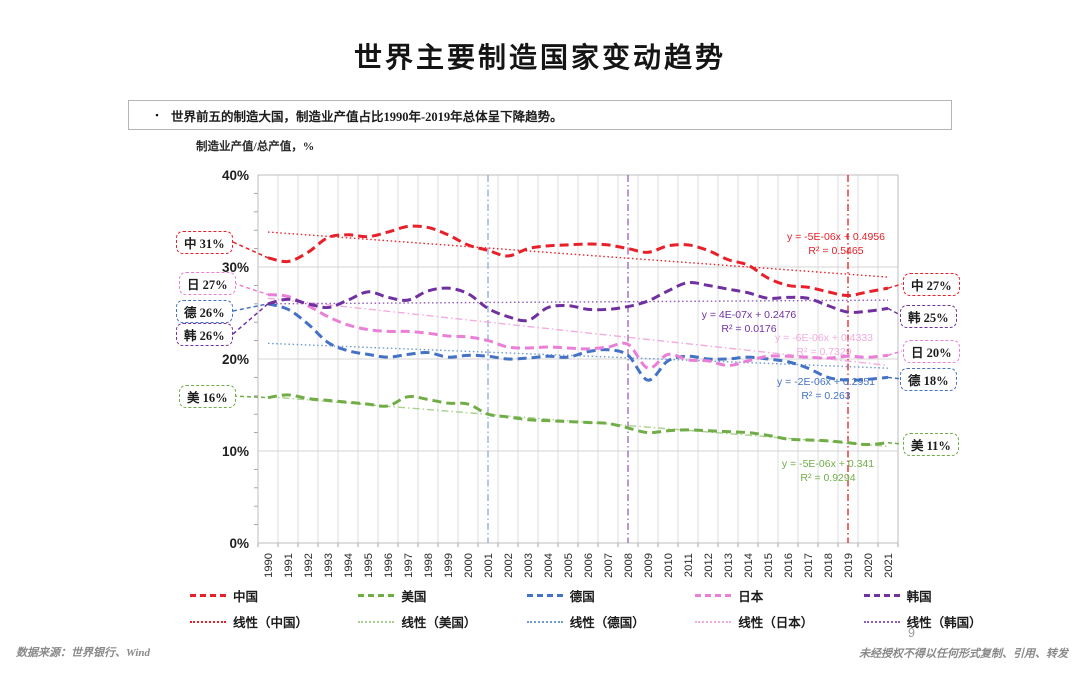 The image size is (1080, 674). I want to click on equation-text: y = -5E-06x + 0.4956, so click(836, 237).